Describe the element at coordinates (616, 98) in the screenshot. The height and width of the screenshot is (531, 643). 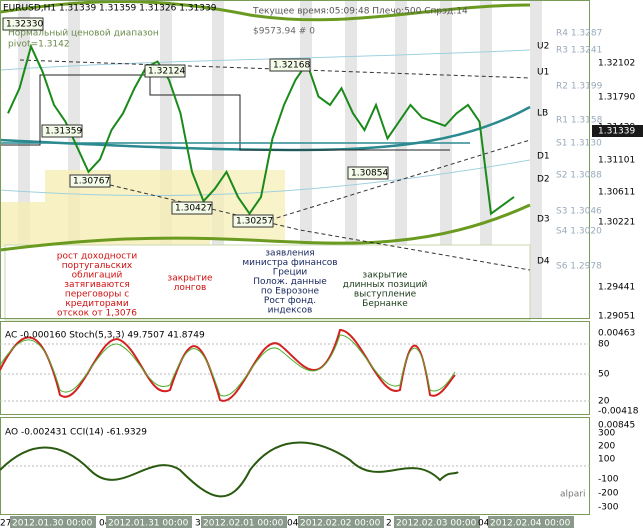
I see `price-label: 1.31790` at that location.